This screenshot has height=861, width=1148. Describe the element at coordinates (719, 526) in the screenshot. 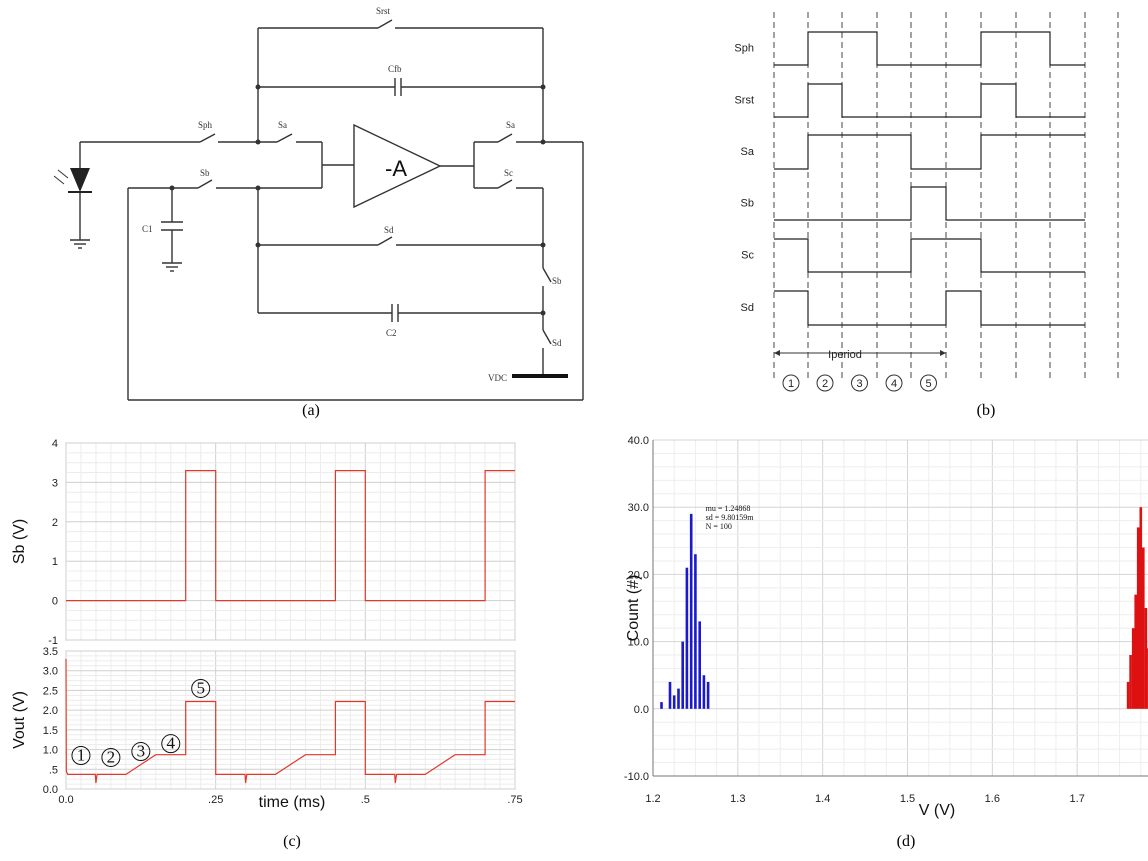

I see `distribution-stat: N = 100` at that location.